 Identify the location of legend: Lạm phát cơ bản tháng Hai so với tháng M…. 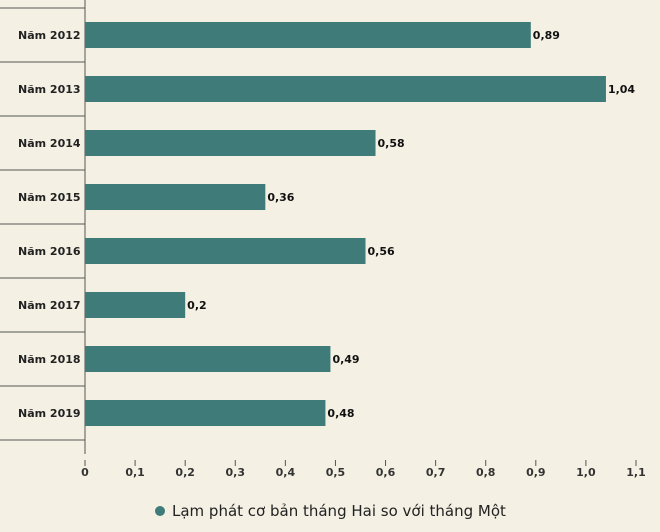
(330, 511).